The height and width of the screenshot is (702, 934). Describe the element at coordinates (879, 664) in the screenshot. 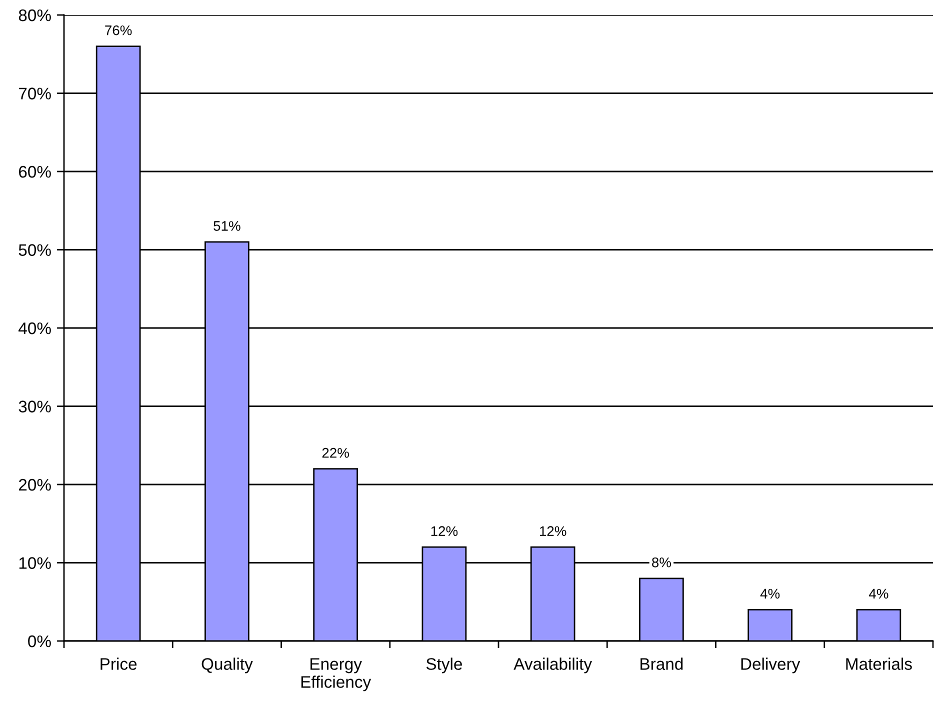

I see `x-tick-label: Materials` at that location.